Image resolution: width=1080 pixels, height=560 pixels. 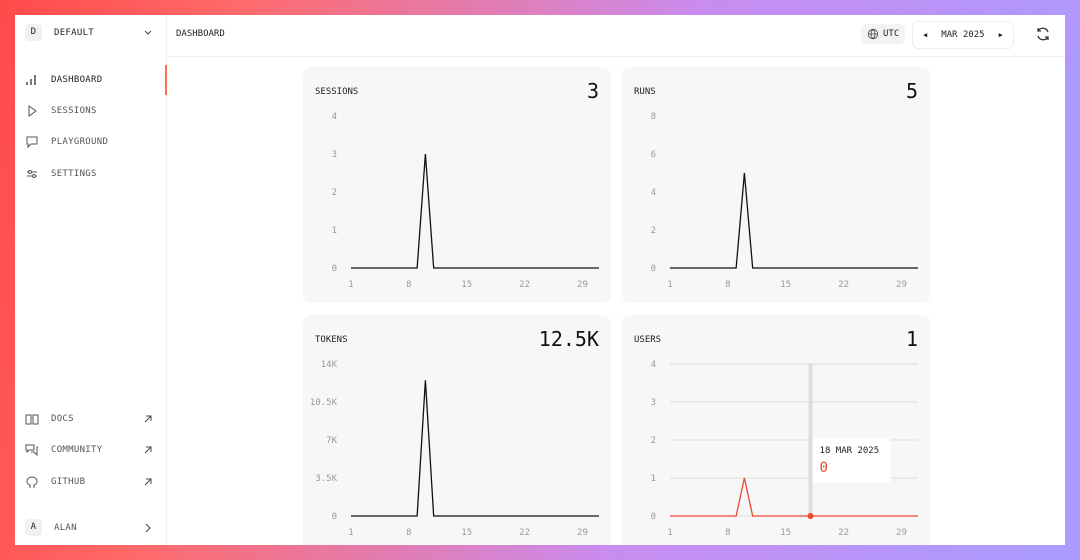 What do you see at coordinates (912, 339) in the screenshot?
I see `chart-total: 1` at bounding box center [912, 339].